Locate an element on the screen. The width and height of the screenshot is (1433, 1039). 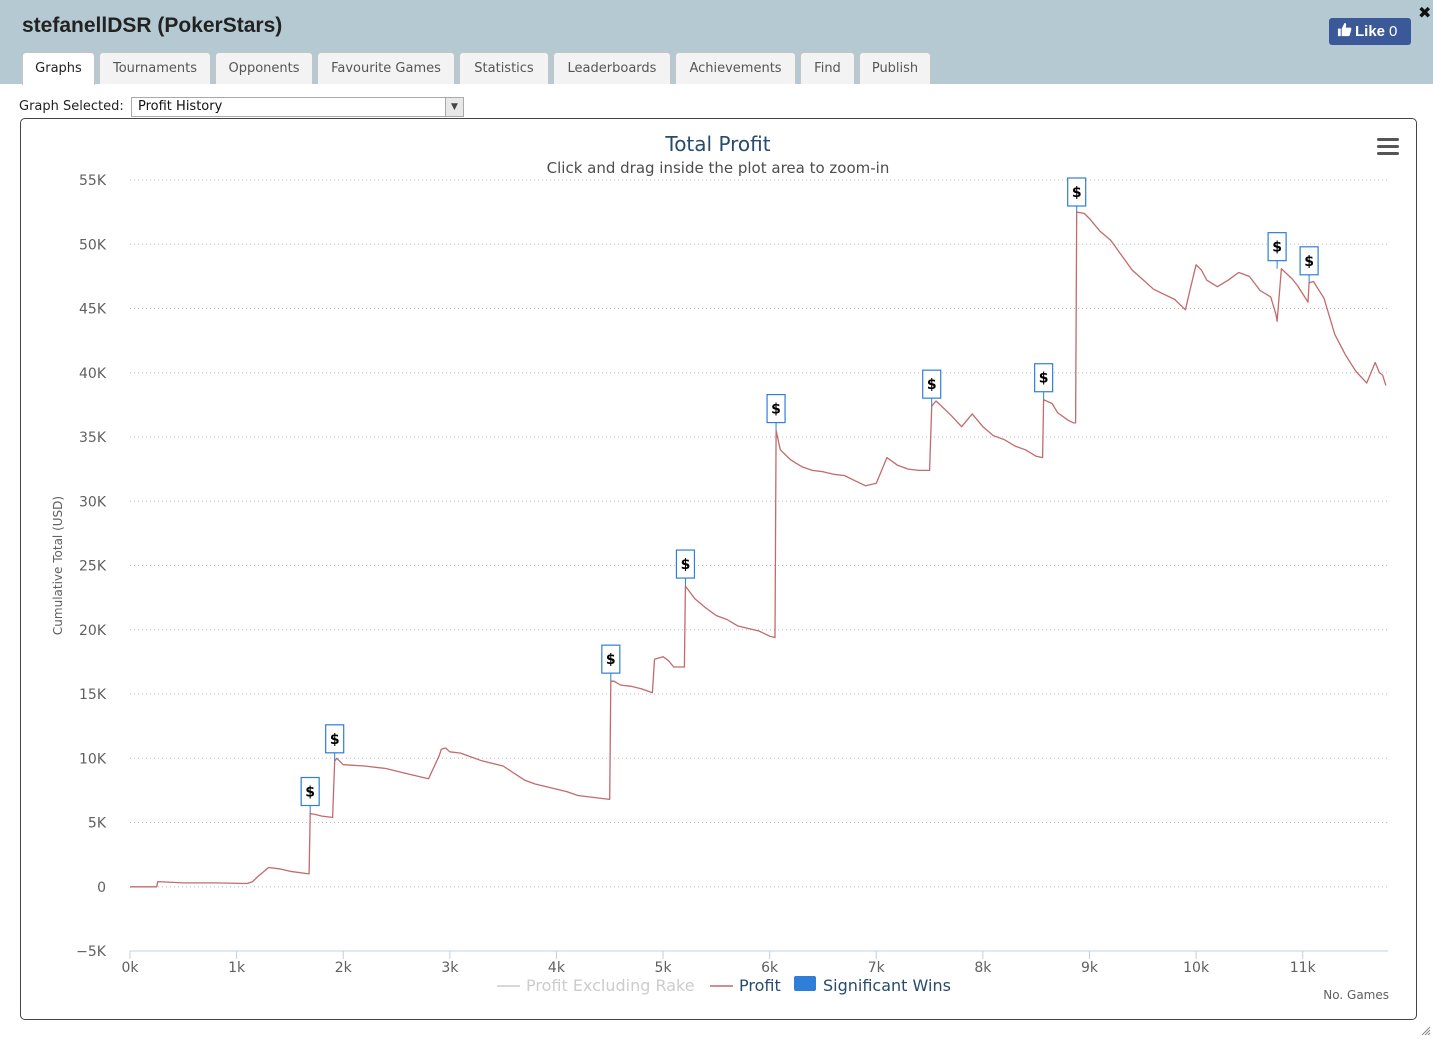
x-tick-label: 6k is located at coordinates (770, 968).